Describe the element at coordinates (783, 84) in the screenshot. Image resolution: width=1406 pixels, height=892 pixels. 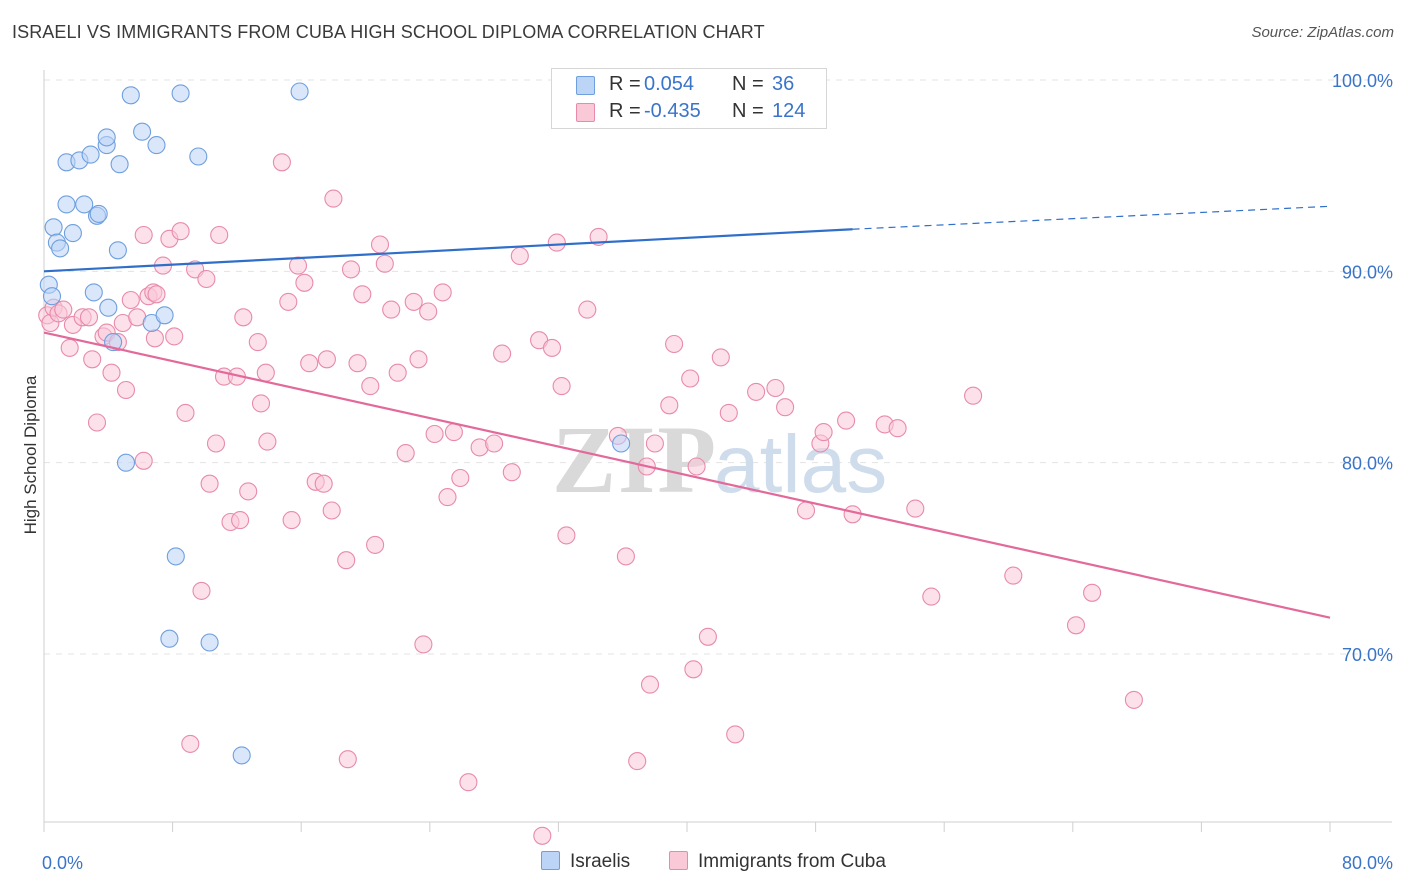
I see `legend-n-value: 36` at that location.